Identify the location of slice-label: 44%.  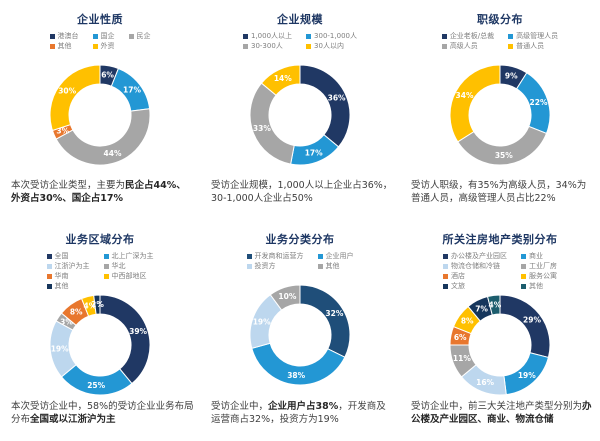
(113, 153).